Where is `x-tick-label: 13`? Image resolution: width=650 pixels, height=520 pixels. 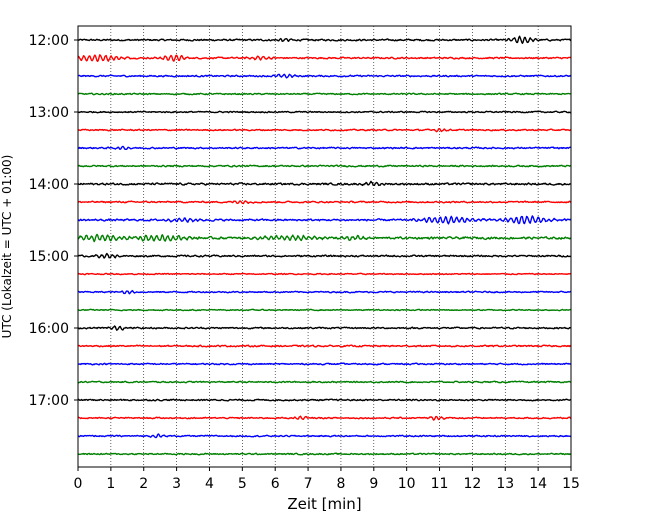 x-tick-label: 13 is located at coordinates (505, 484).